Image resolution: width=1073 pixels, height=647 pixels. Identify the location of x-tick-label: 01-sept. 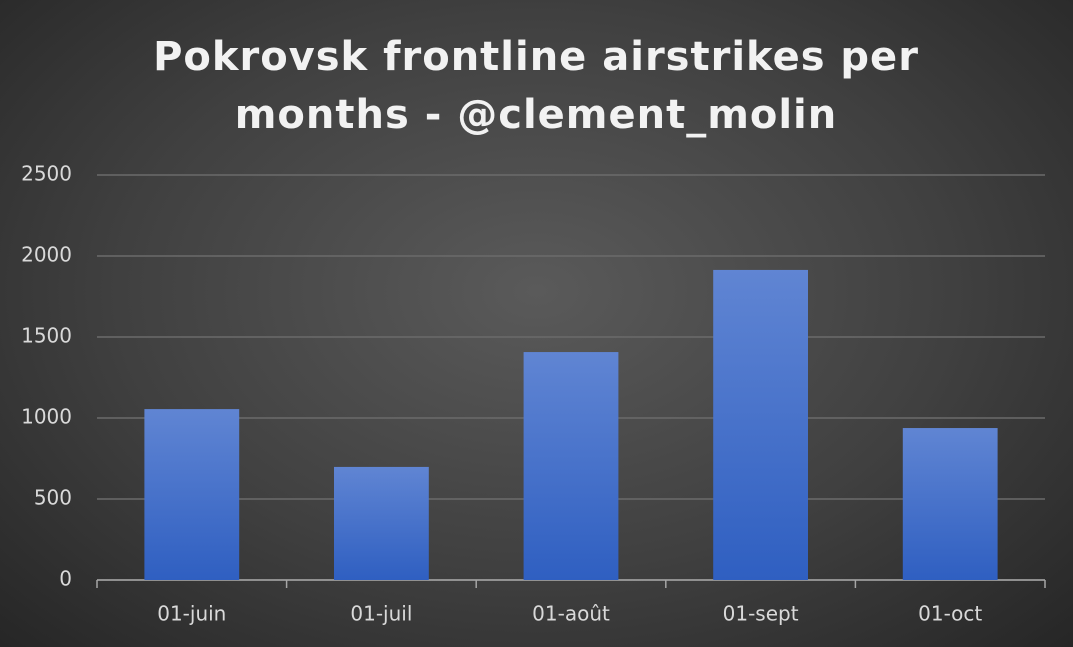
(761, 614).